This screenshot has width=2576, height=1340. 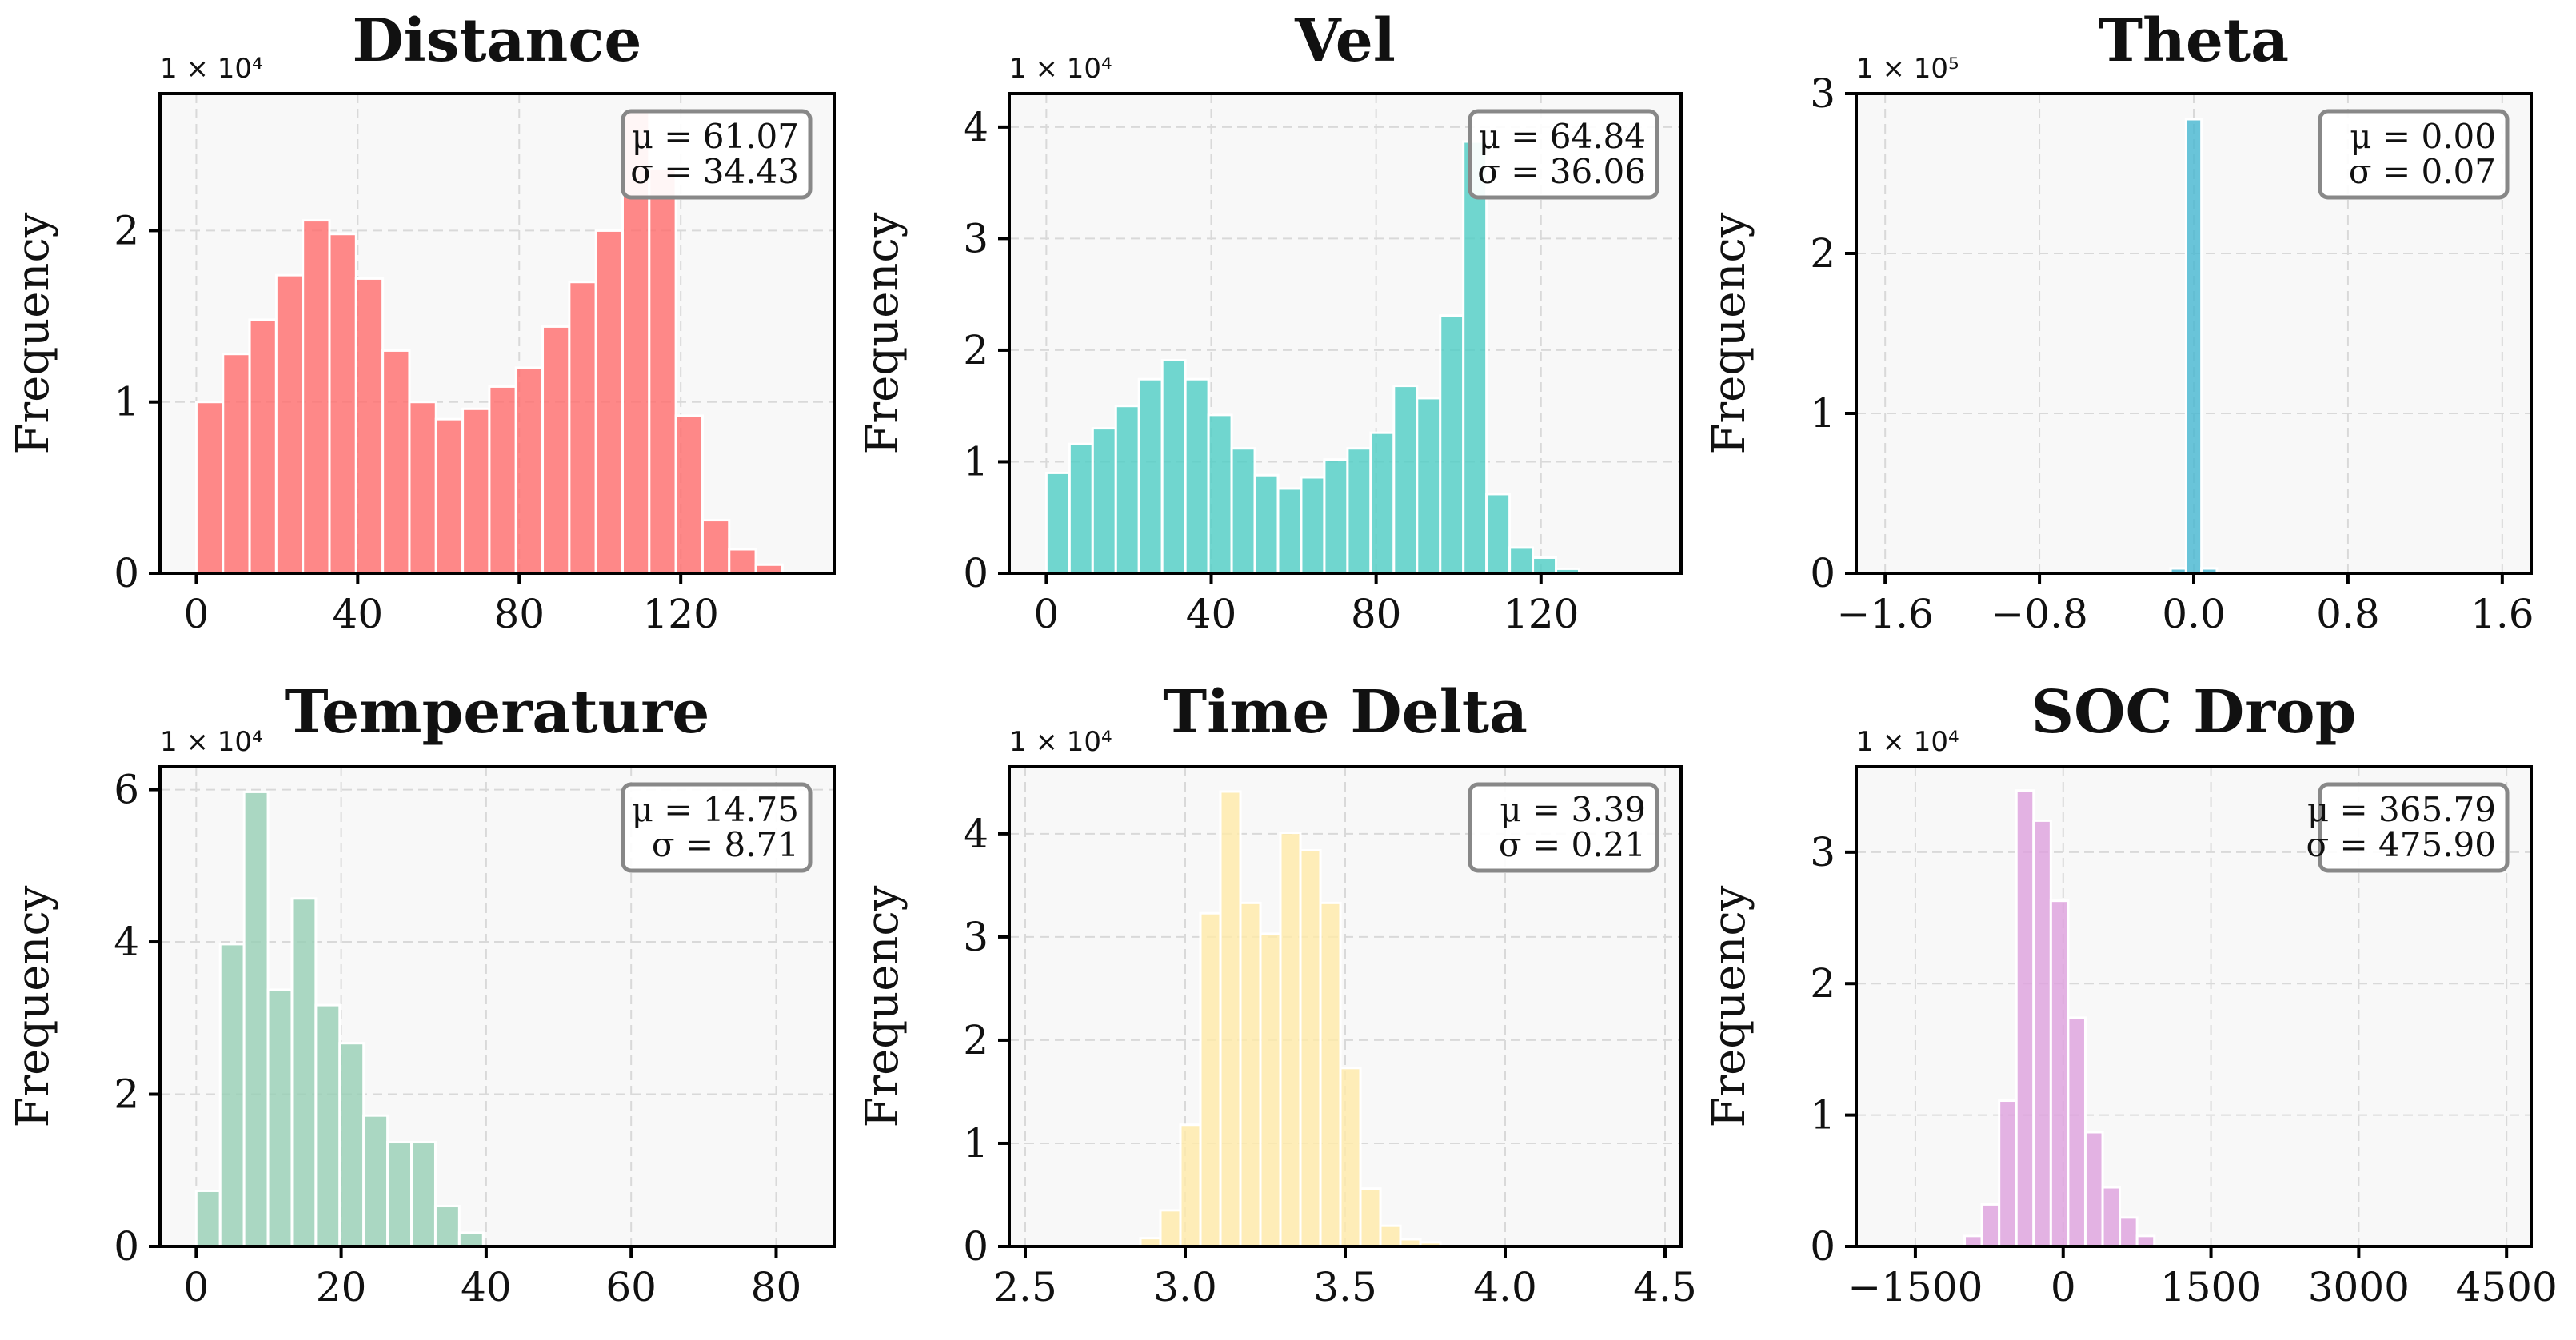 I want to click on chart-title: Theta, so click(x=2194, y=40).